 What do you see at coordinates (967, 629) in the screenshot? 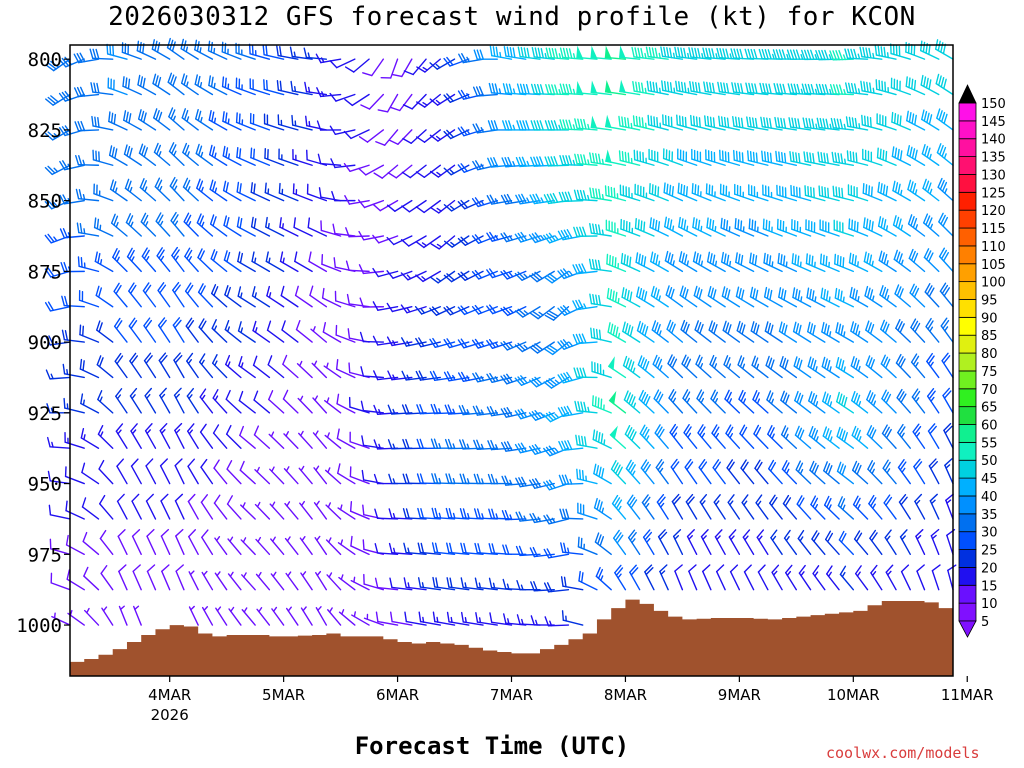
I see `colorbar-min-arrow` at bounding box center [967, 629].